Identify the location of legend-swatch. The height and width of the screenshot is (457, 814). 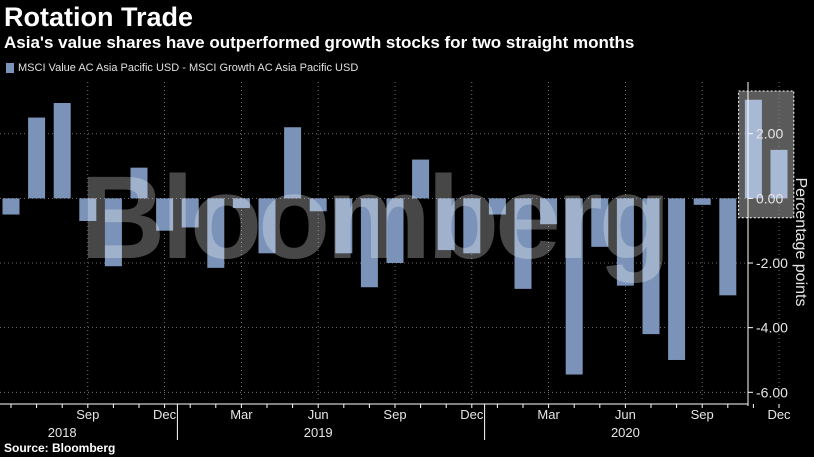
(10, 68).